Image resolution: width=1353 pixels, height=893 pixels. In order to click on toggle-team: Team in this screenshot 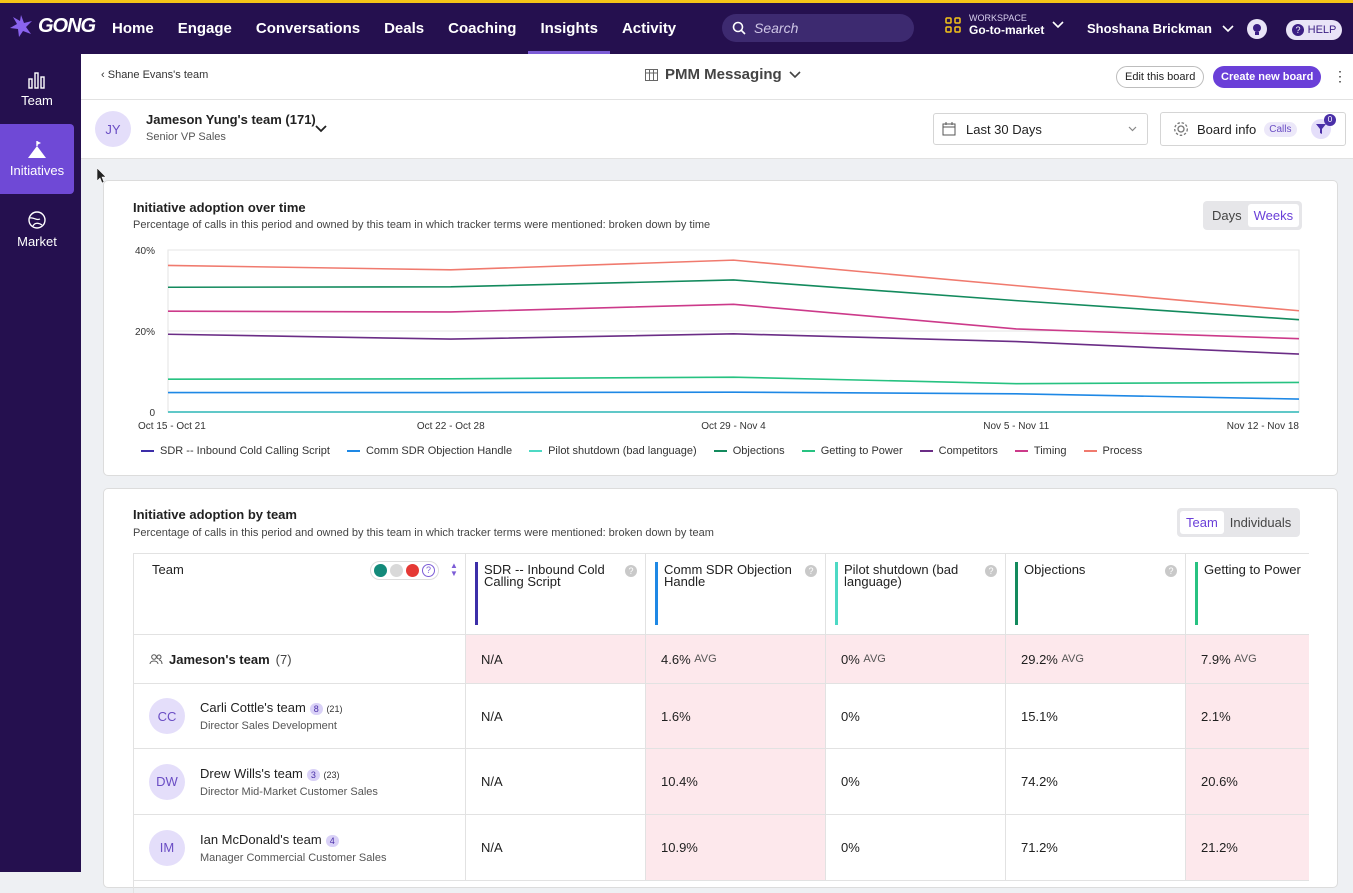, I will do `click(1202, 522)`.